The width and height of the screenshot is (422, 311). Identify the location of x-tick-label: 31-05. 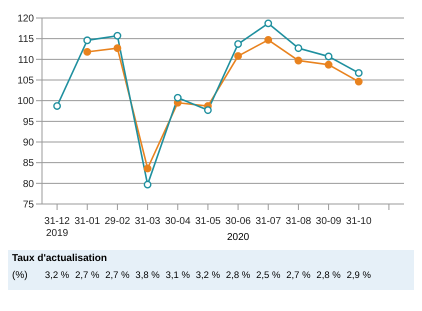
(208, 221).